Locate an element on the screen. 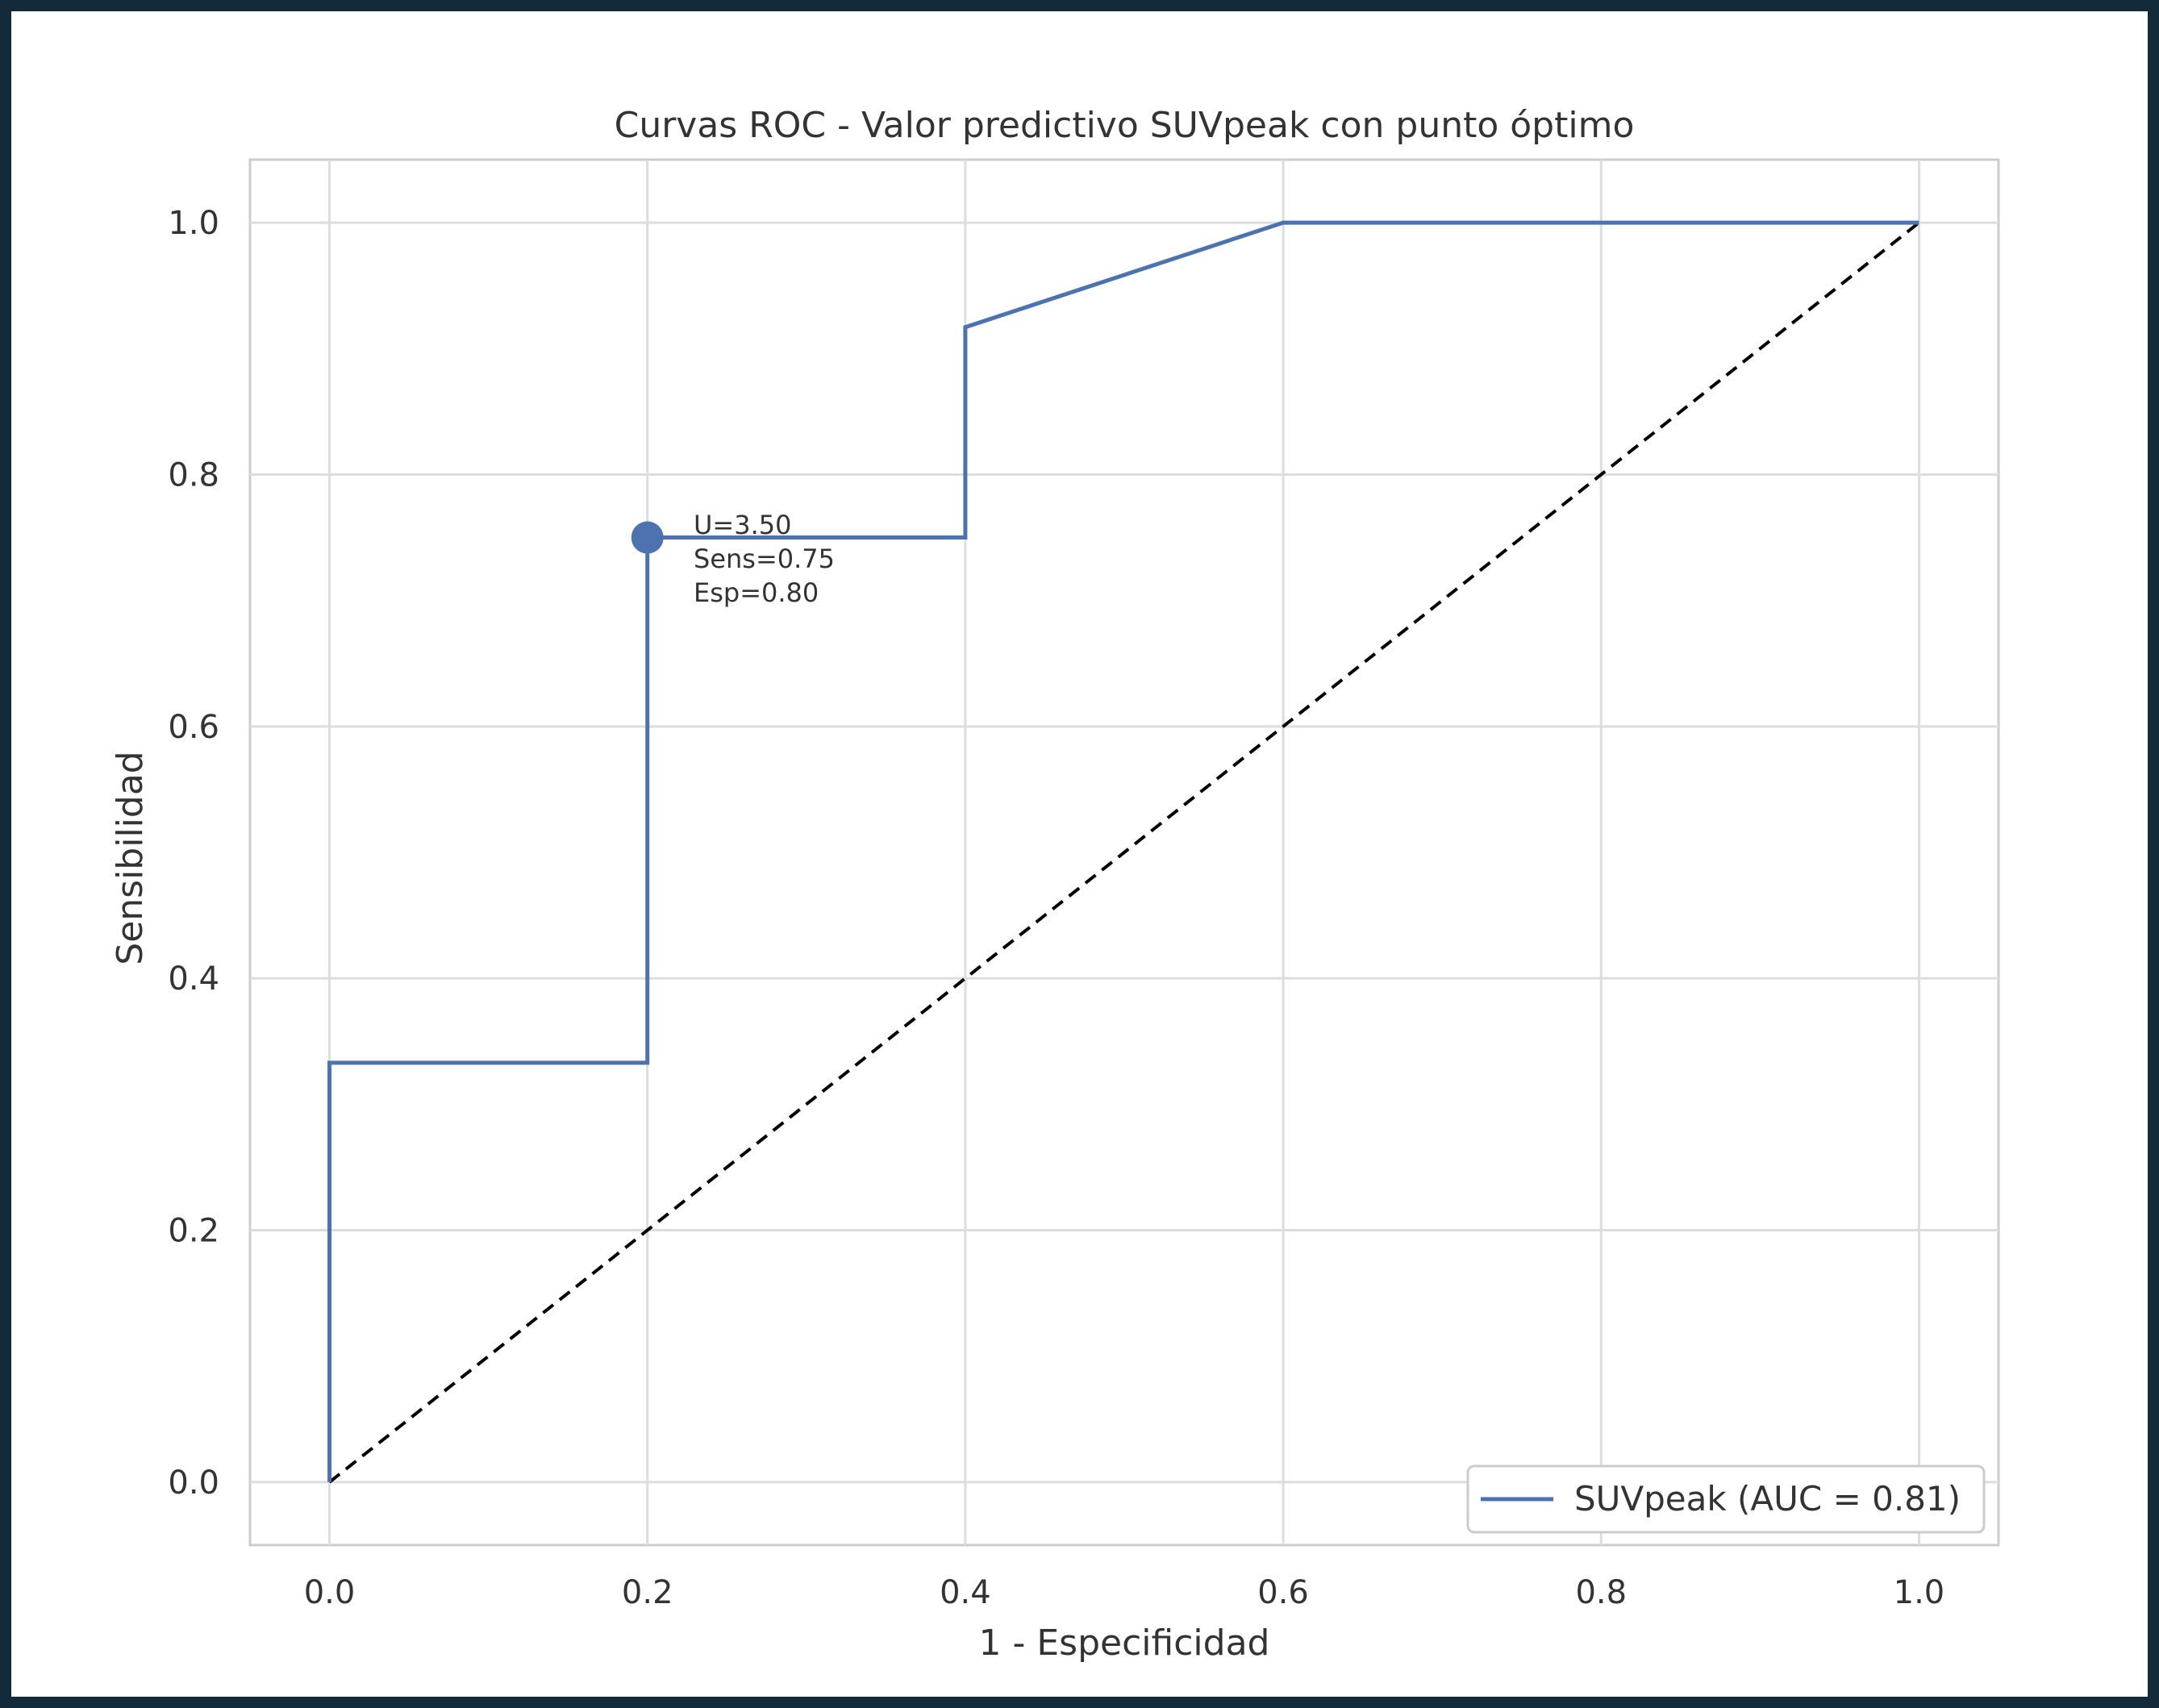 This screenshot has width=2159, height=1708. legend: SUVpeak (AUC = 0.81) is located at coordinates (1726, 1499).